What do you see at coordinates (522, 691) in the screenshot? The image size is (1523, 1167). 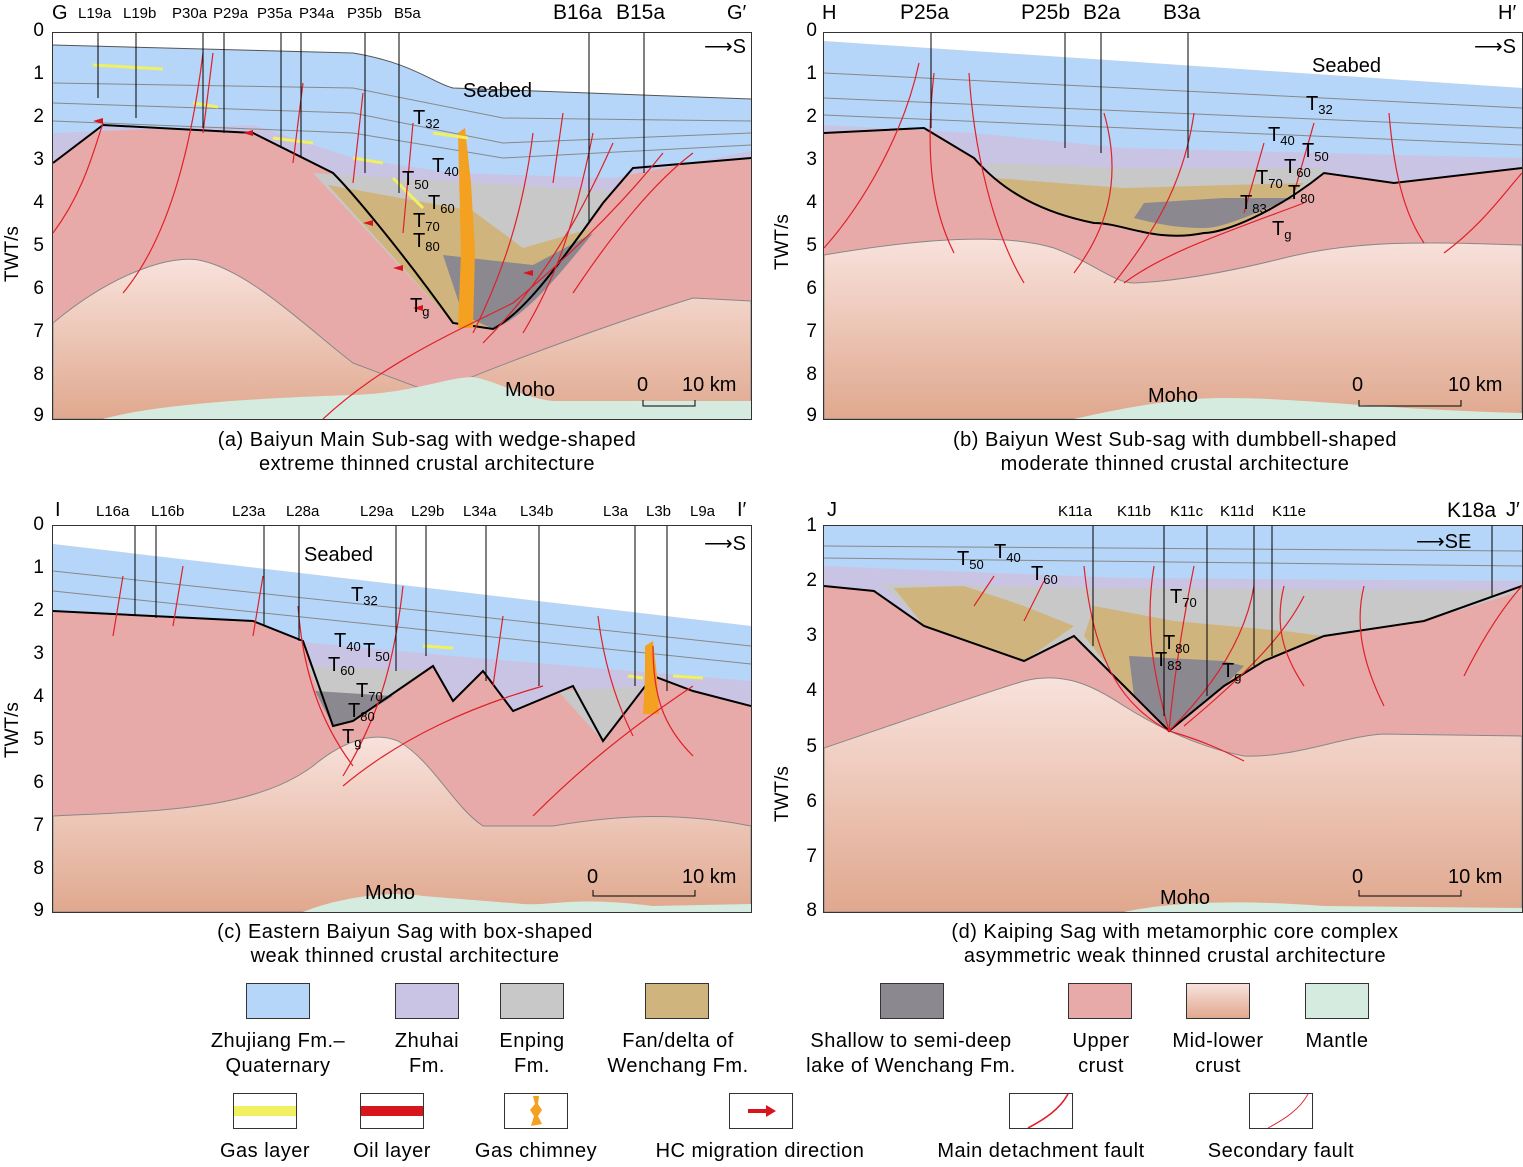 I see `zhuhai-fm` at bounding box center [522, 691].